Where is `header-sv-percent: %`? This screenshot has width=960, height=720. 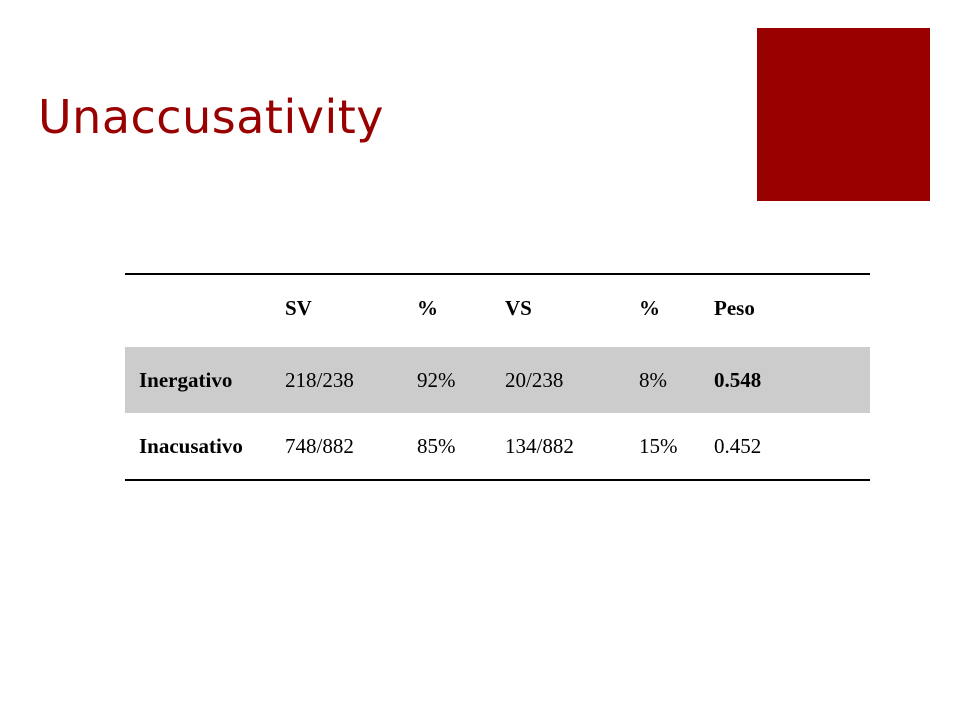 header-sv-percent: % is located at coordinates (427, 307).